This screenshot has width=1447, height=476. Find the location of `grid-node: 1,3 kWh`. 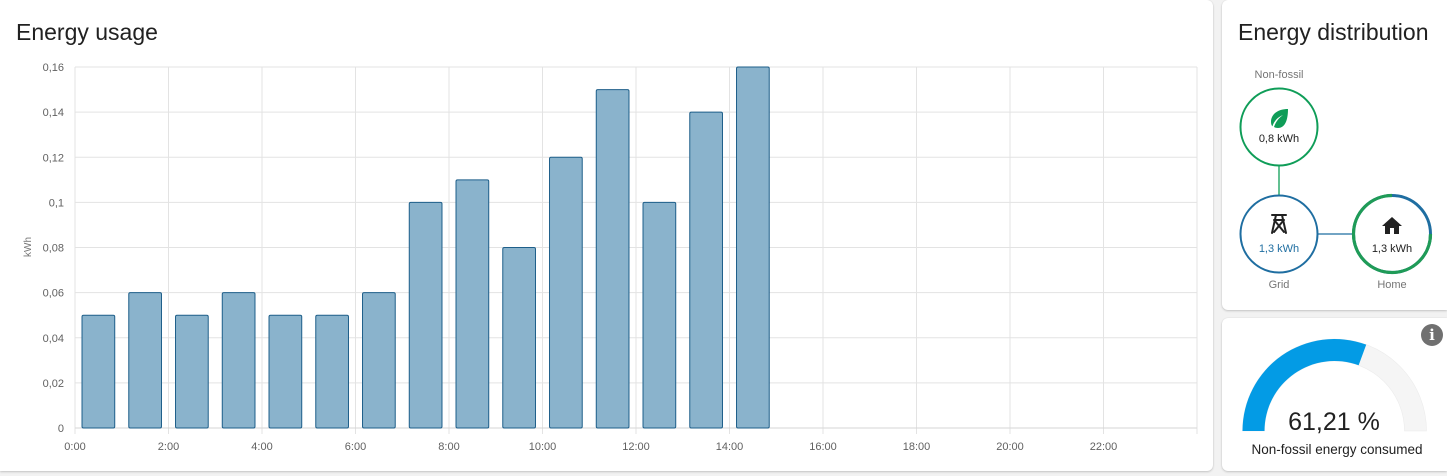

grid-node: 1,3 kWh is located at coordinates (1279, 234).